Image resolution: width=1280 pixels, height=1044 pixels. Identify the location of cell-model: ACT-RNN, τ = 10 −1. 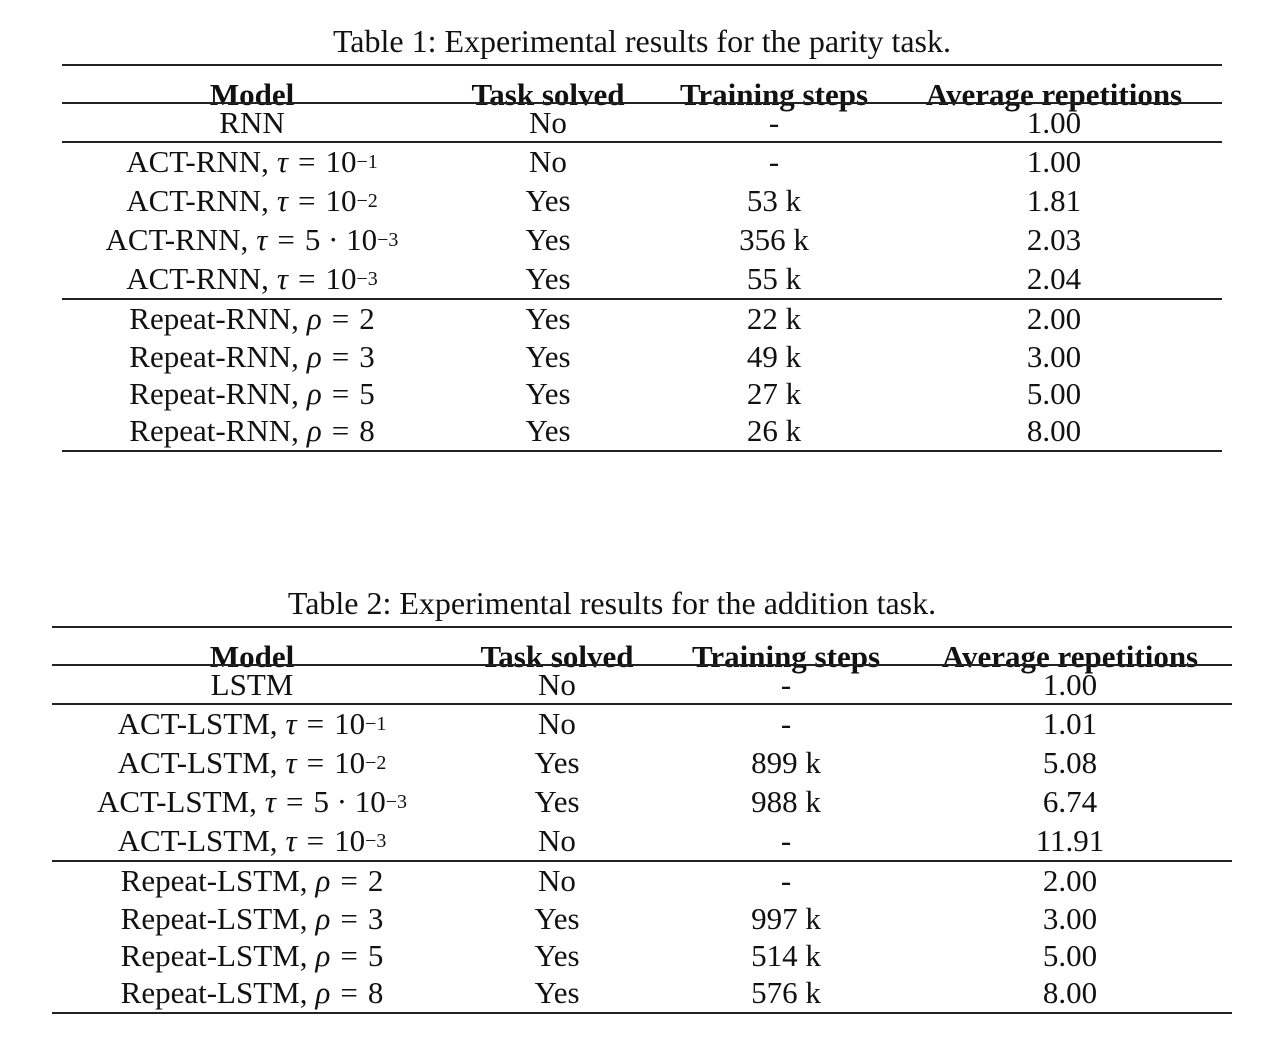
(252, 162).